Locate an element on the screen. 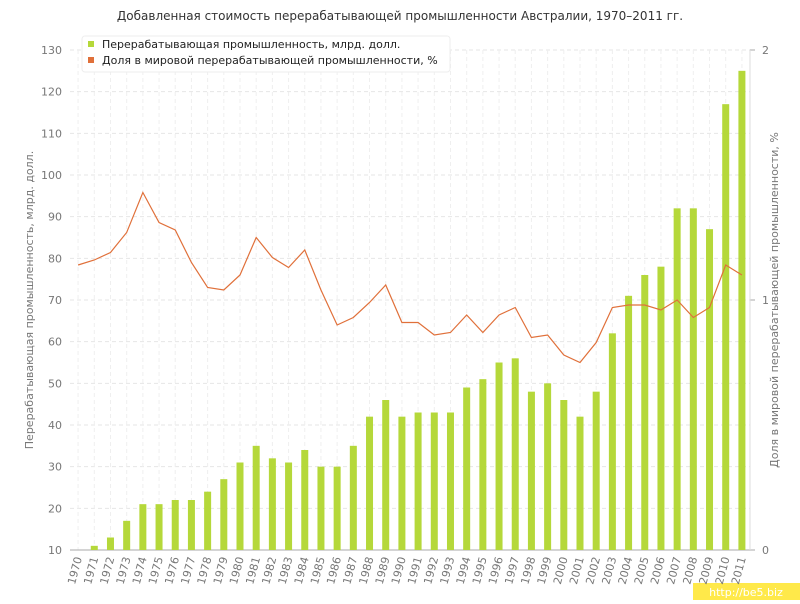 The width and height of the screenshot is (800, 604). watermark-bg is located at coordinates (746, 591).